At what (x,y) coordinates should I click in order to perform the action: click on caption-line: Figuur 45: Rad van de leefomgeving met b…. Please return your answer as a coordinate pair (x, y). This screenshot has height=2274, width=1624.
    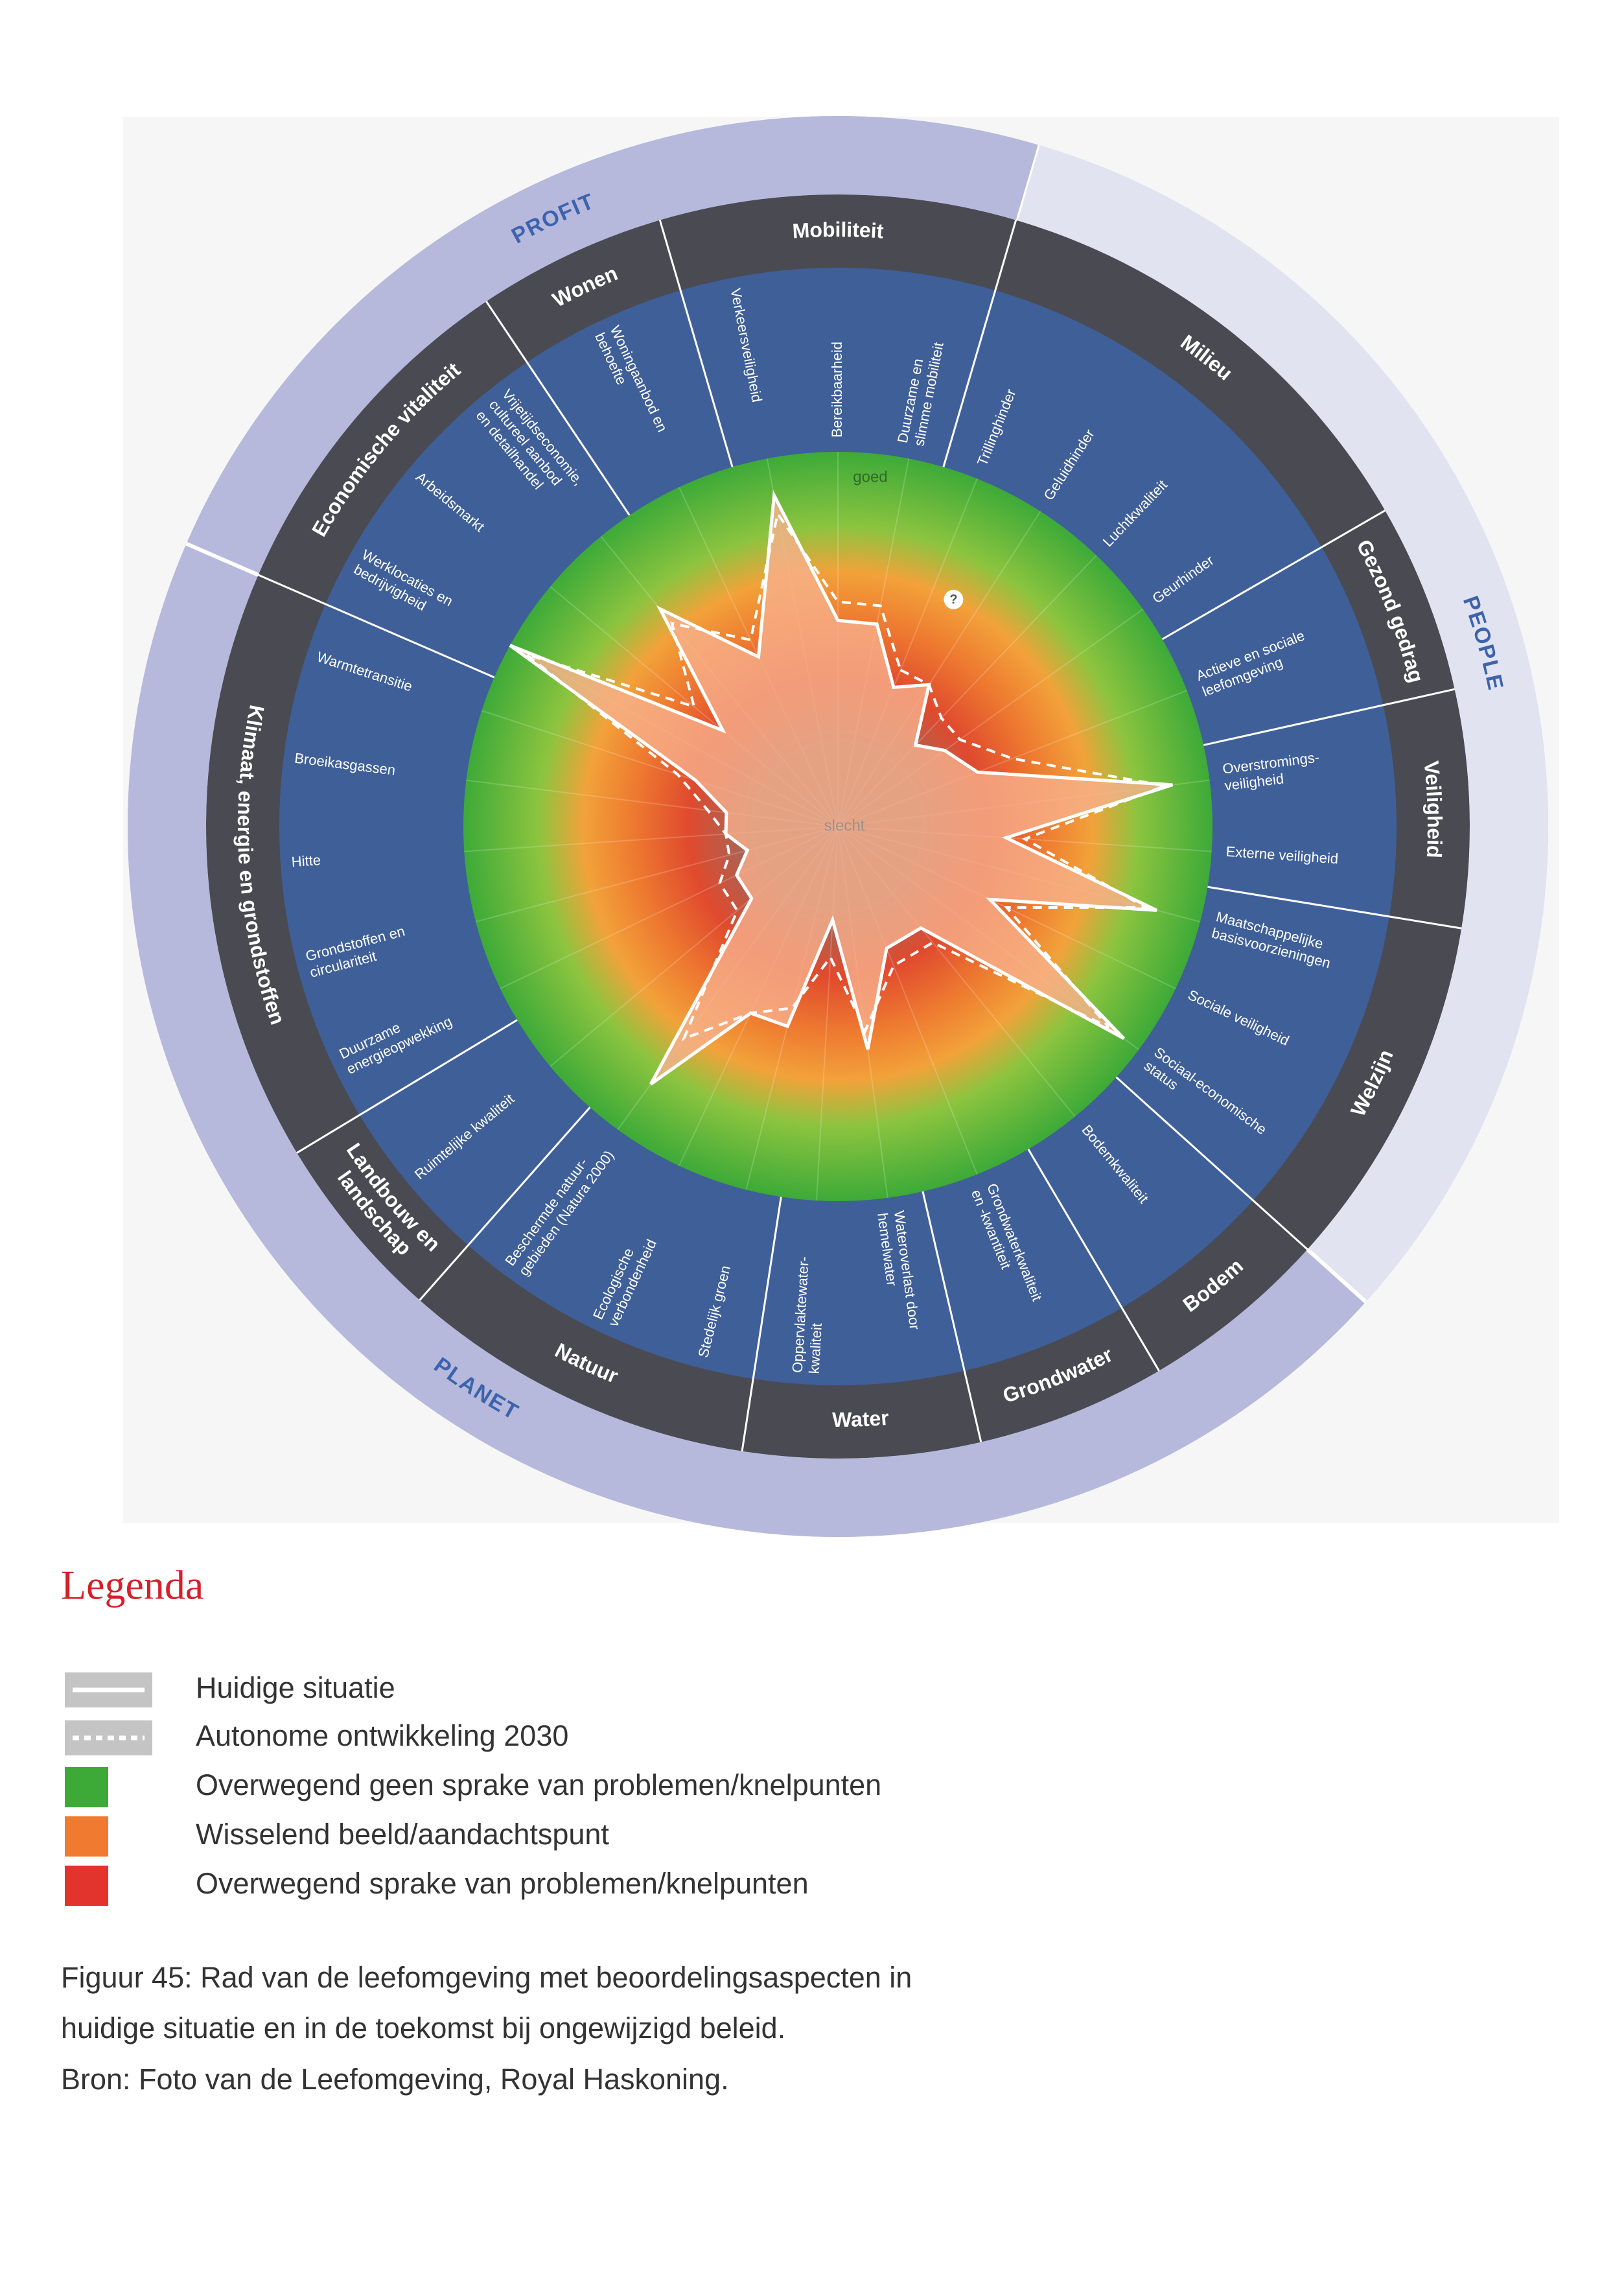
    Looking at the image, I should click on (486, 1977).